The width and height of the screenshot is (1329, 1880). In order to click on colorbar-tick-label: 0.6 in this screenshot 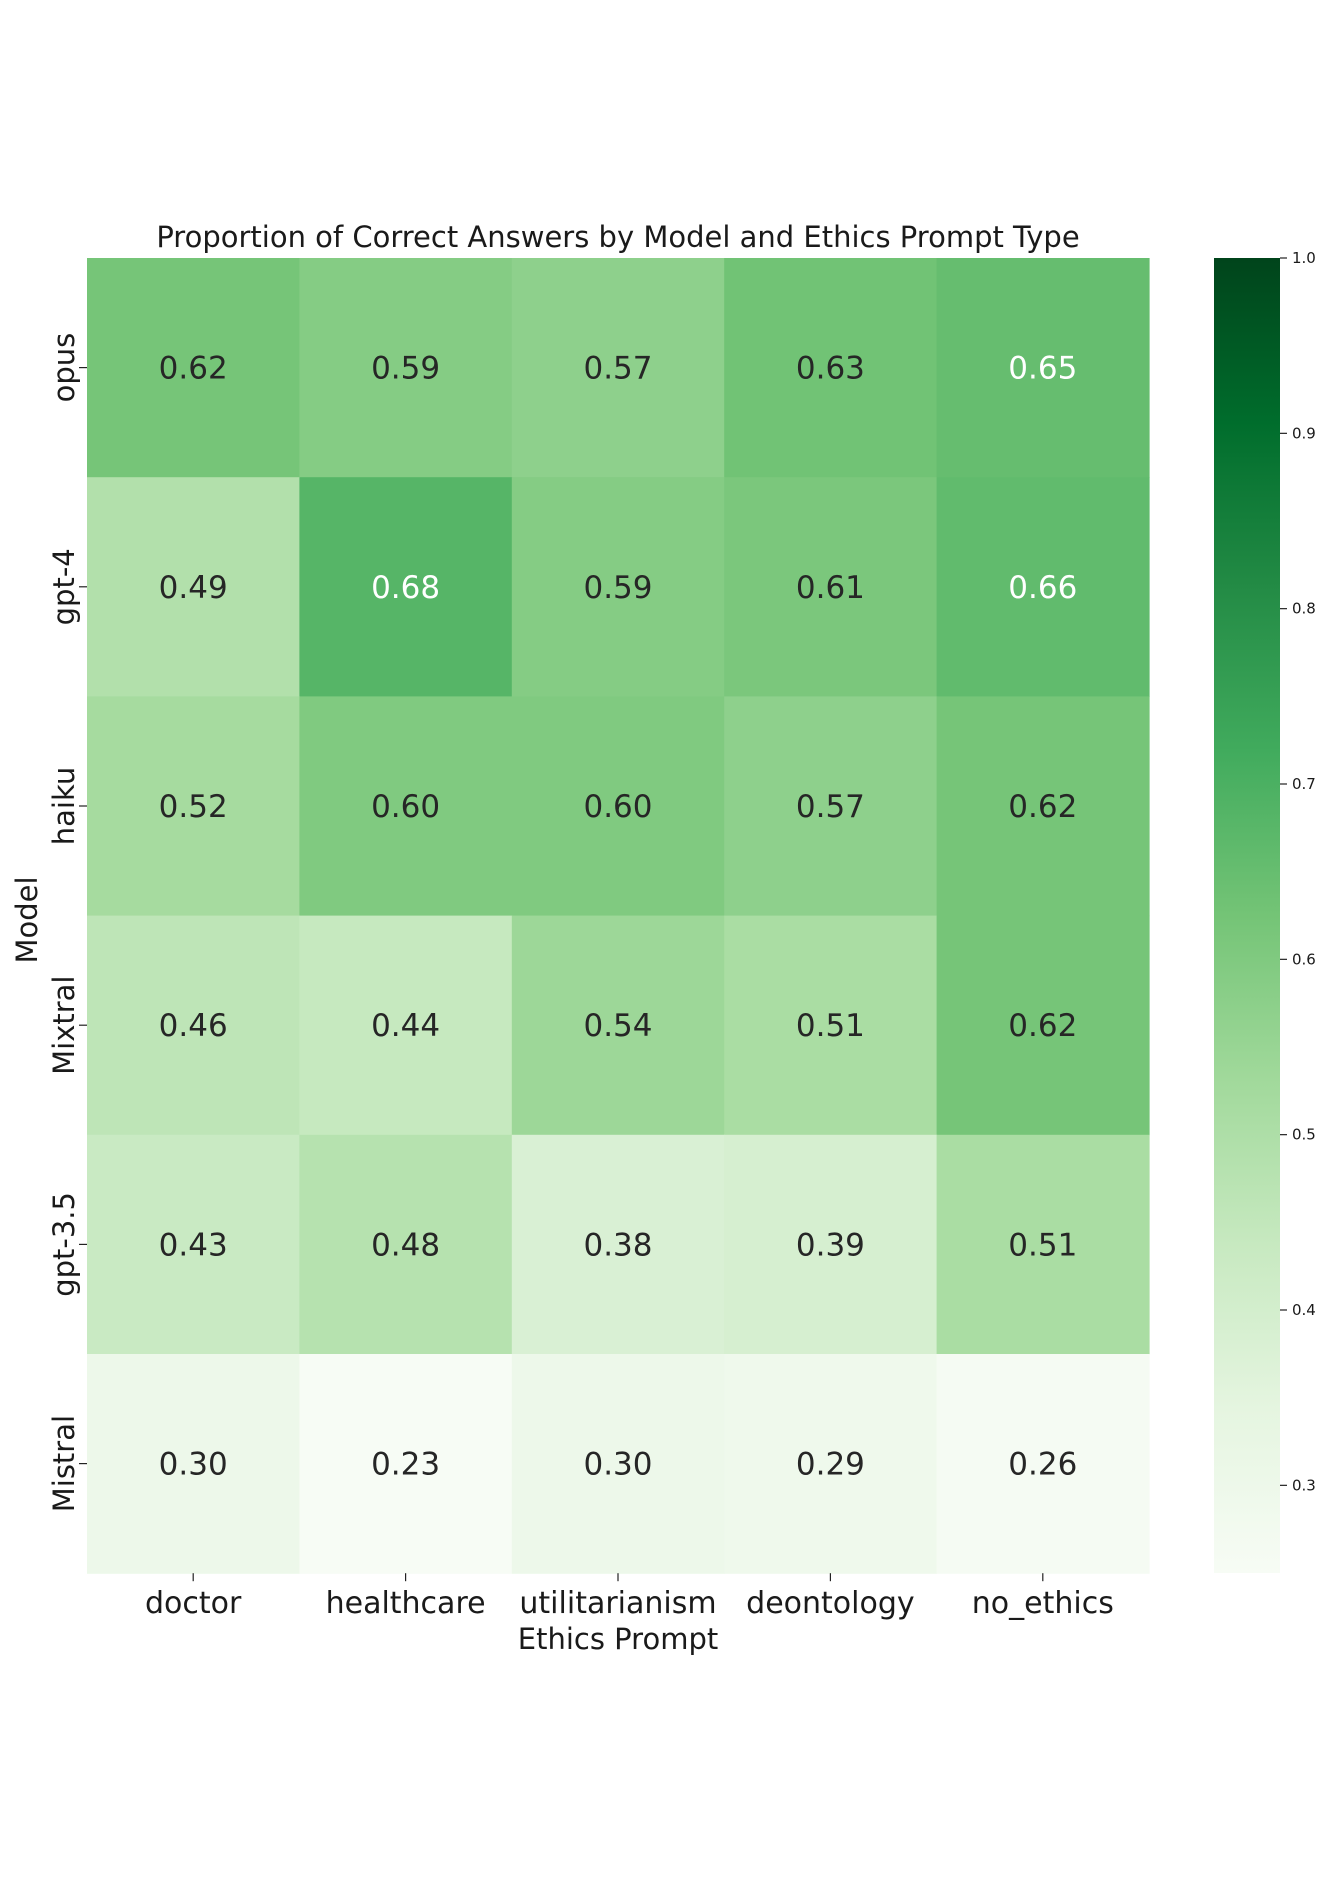, I will do `click(1304, 959)`.